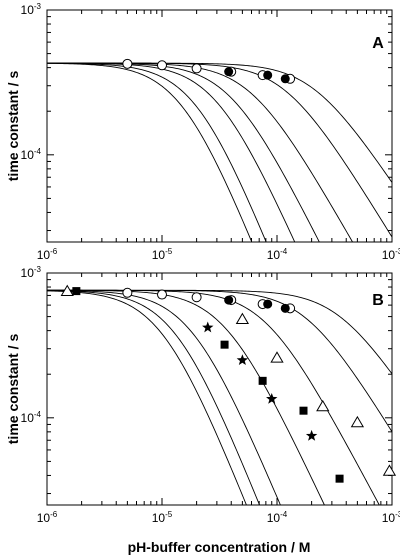  Describe the element at coordinates (378, 43) in the screenshot. I see `panel-label: A` at that location.